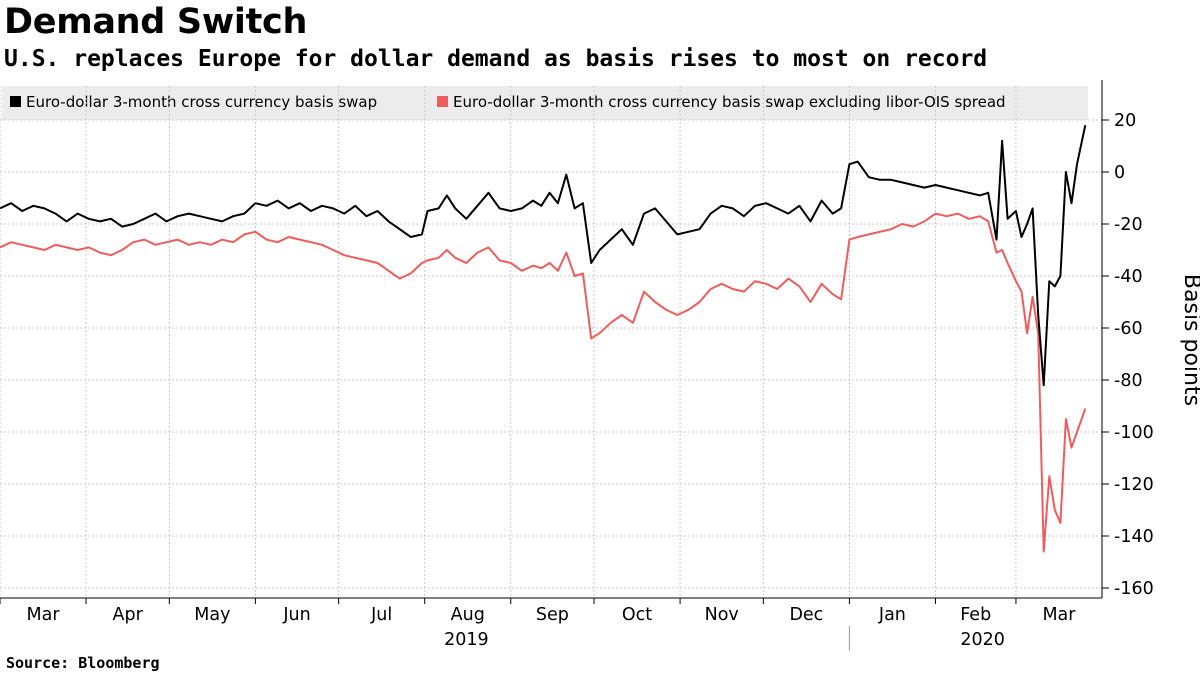 Image resolution: width=1200 pixels, height=675 pixels. What do you see at coordinates (15, 101) in the screenshot?
I see `legend-swatch-black` at bounding box center [15, 101].